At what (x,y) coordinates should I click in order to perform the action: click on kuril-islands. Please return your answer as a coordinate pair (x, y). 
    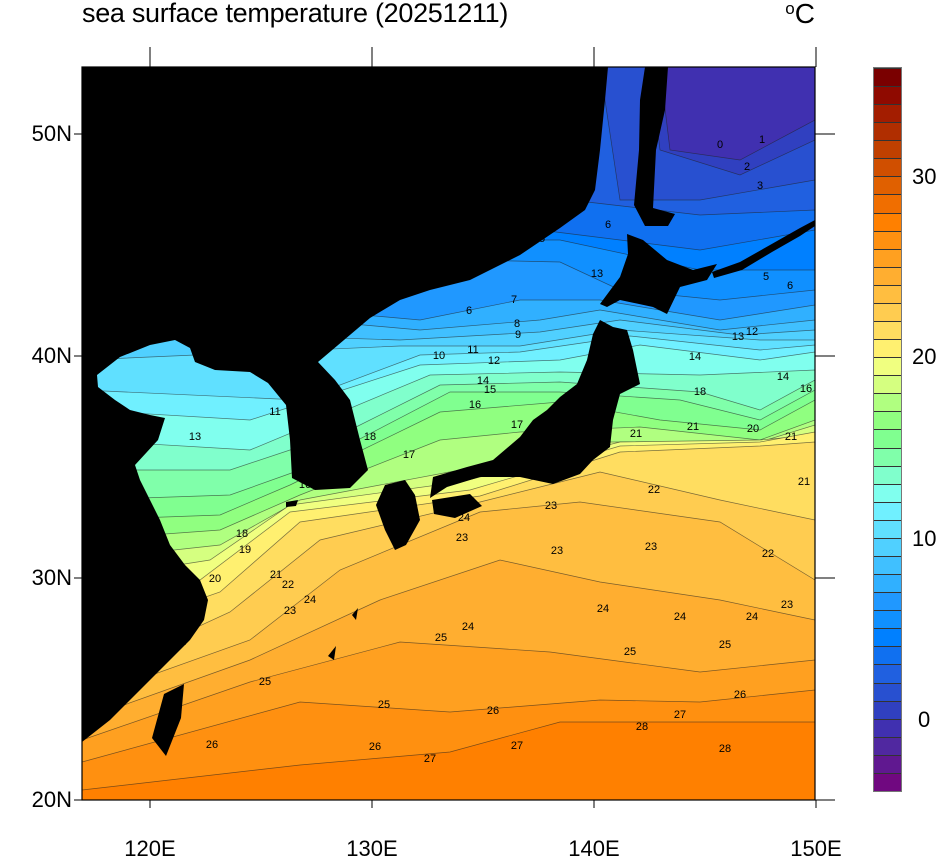
    Looking at the image, I should click on (763, 249).